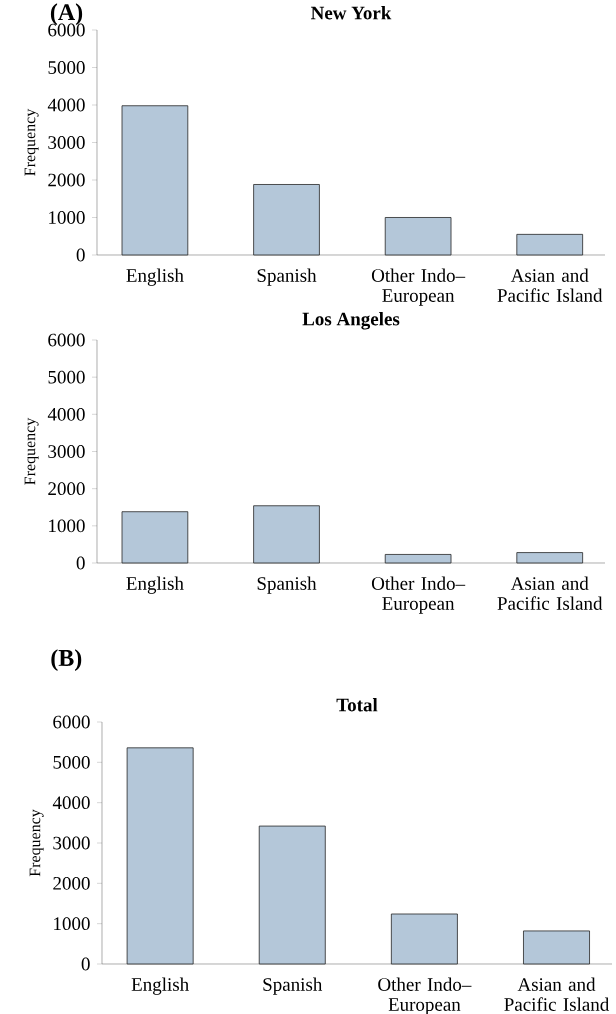 This screenshot has width=616, height=1014. Describe the element at coordinates (351, 321) in the screenshot. I see `chart-title: Los Angeles` at that location.